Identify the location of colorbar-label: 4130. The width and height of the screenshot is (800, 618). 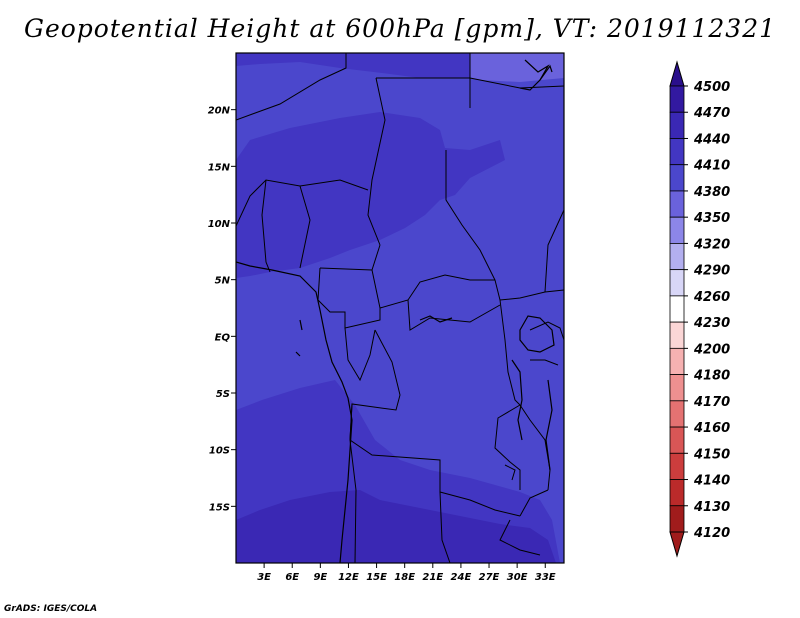
(711, 507).